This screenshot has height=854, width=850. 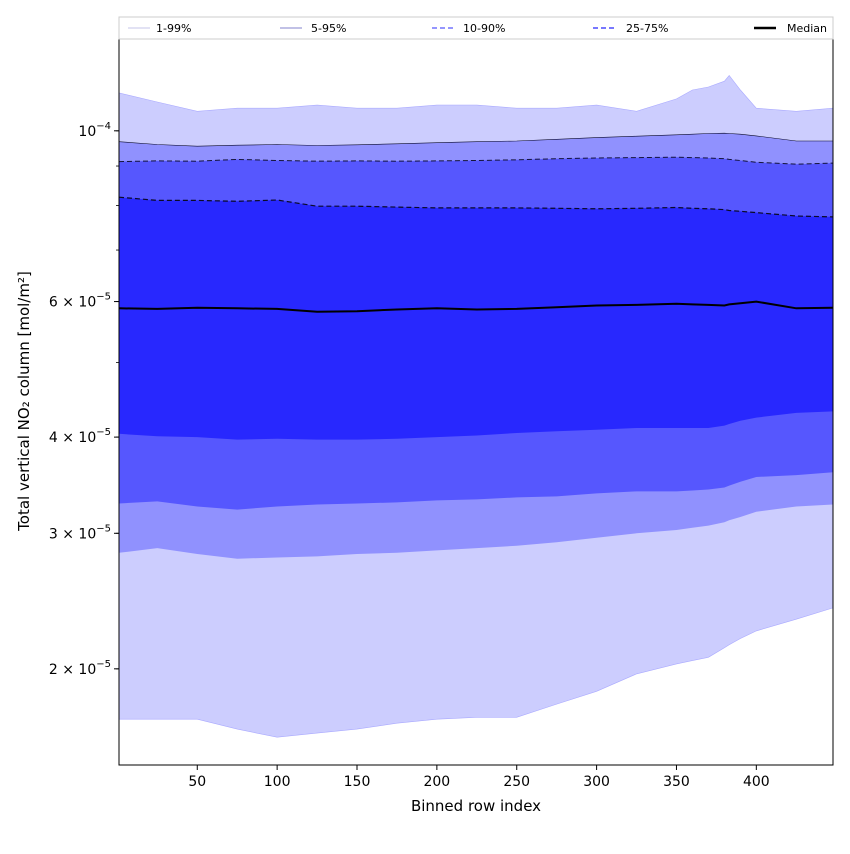 What do you see at coordinates (484, 28) in the screenshot?
I see `legend-label-10-90pct: 10-90%` at bounding box center [484, 28].